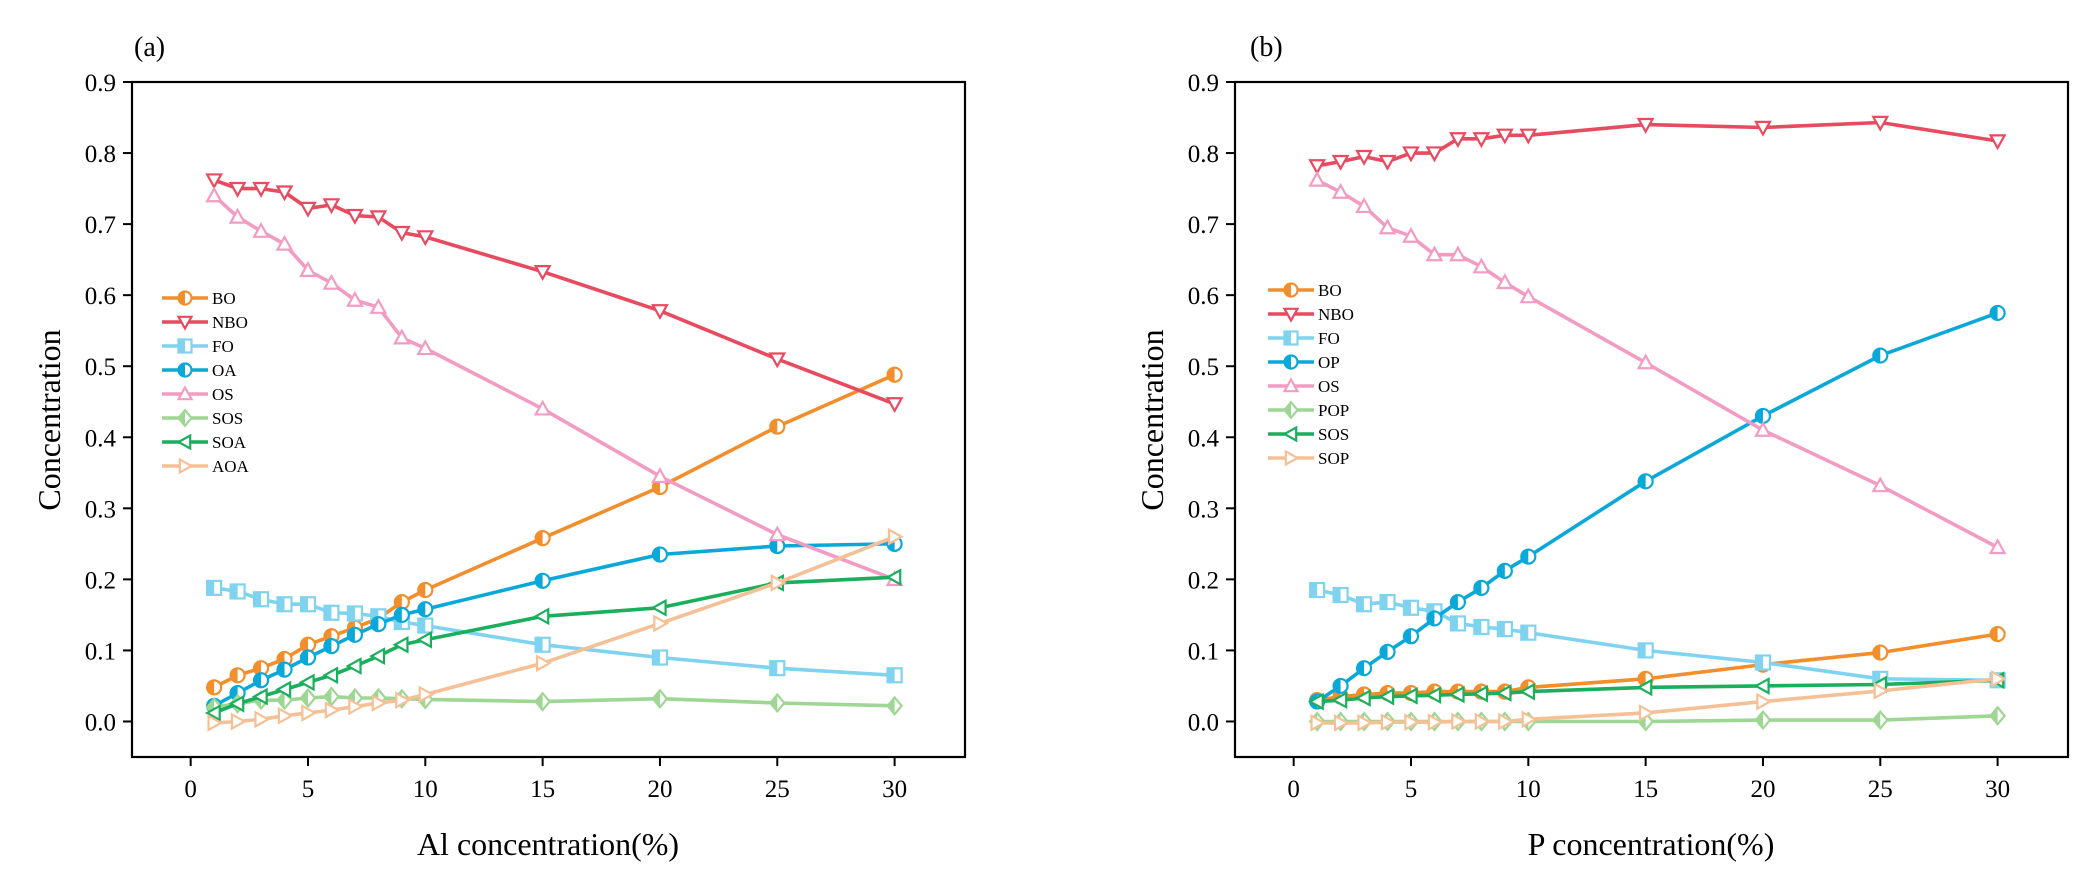  What do you see at coordinates (1333, 458) in the screenshot?
I see `legend-label-b: SOP` at bounding box center [1333, 458].